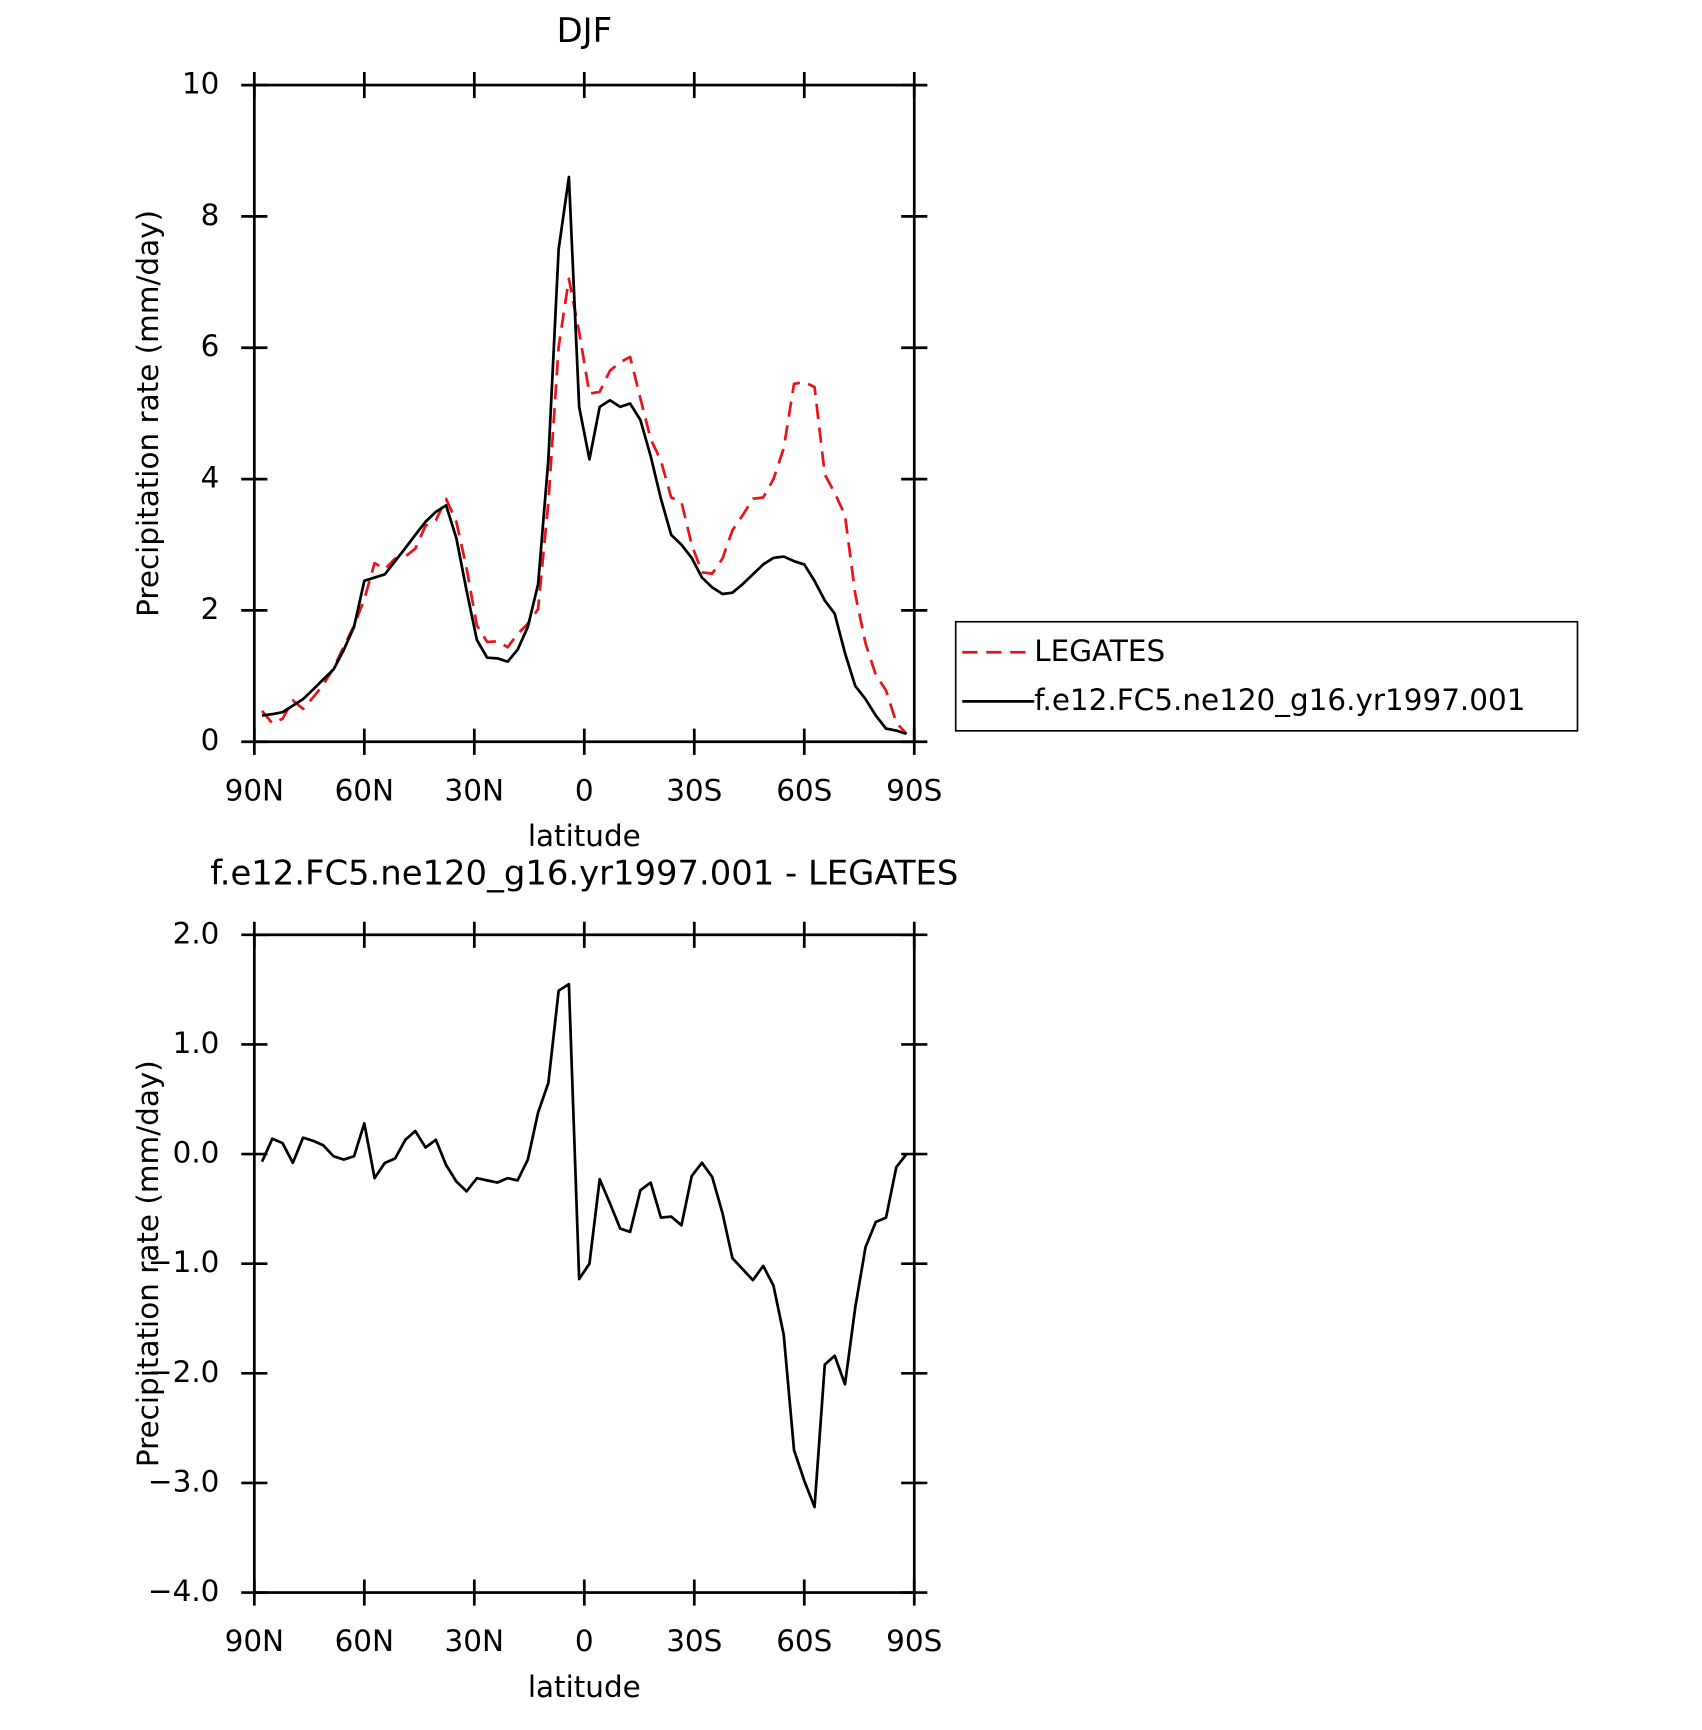 The image size is (1702, 1730). Describe the element at coordinates (183, 1262) in the screenshot. I see `y-tick-label: −1.0` at that location.